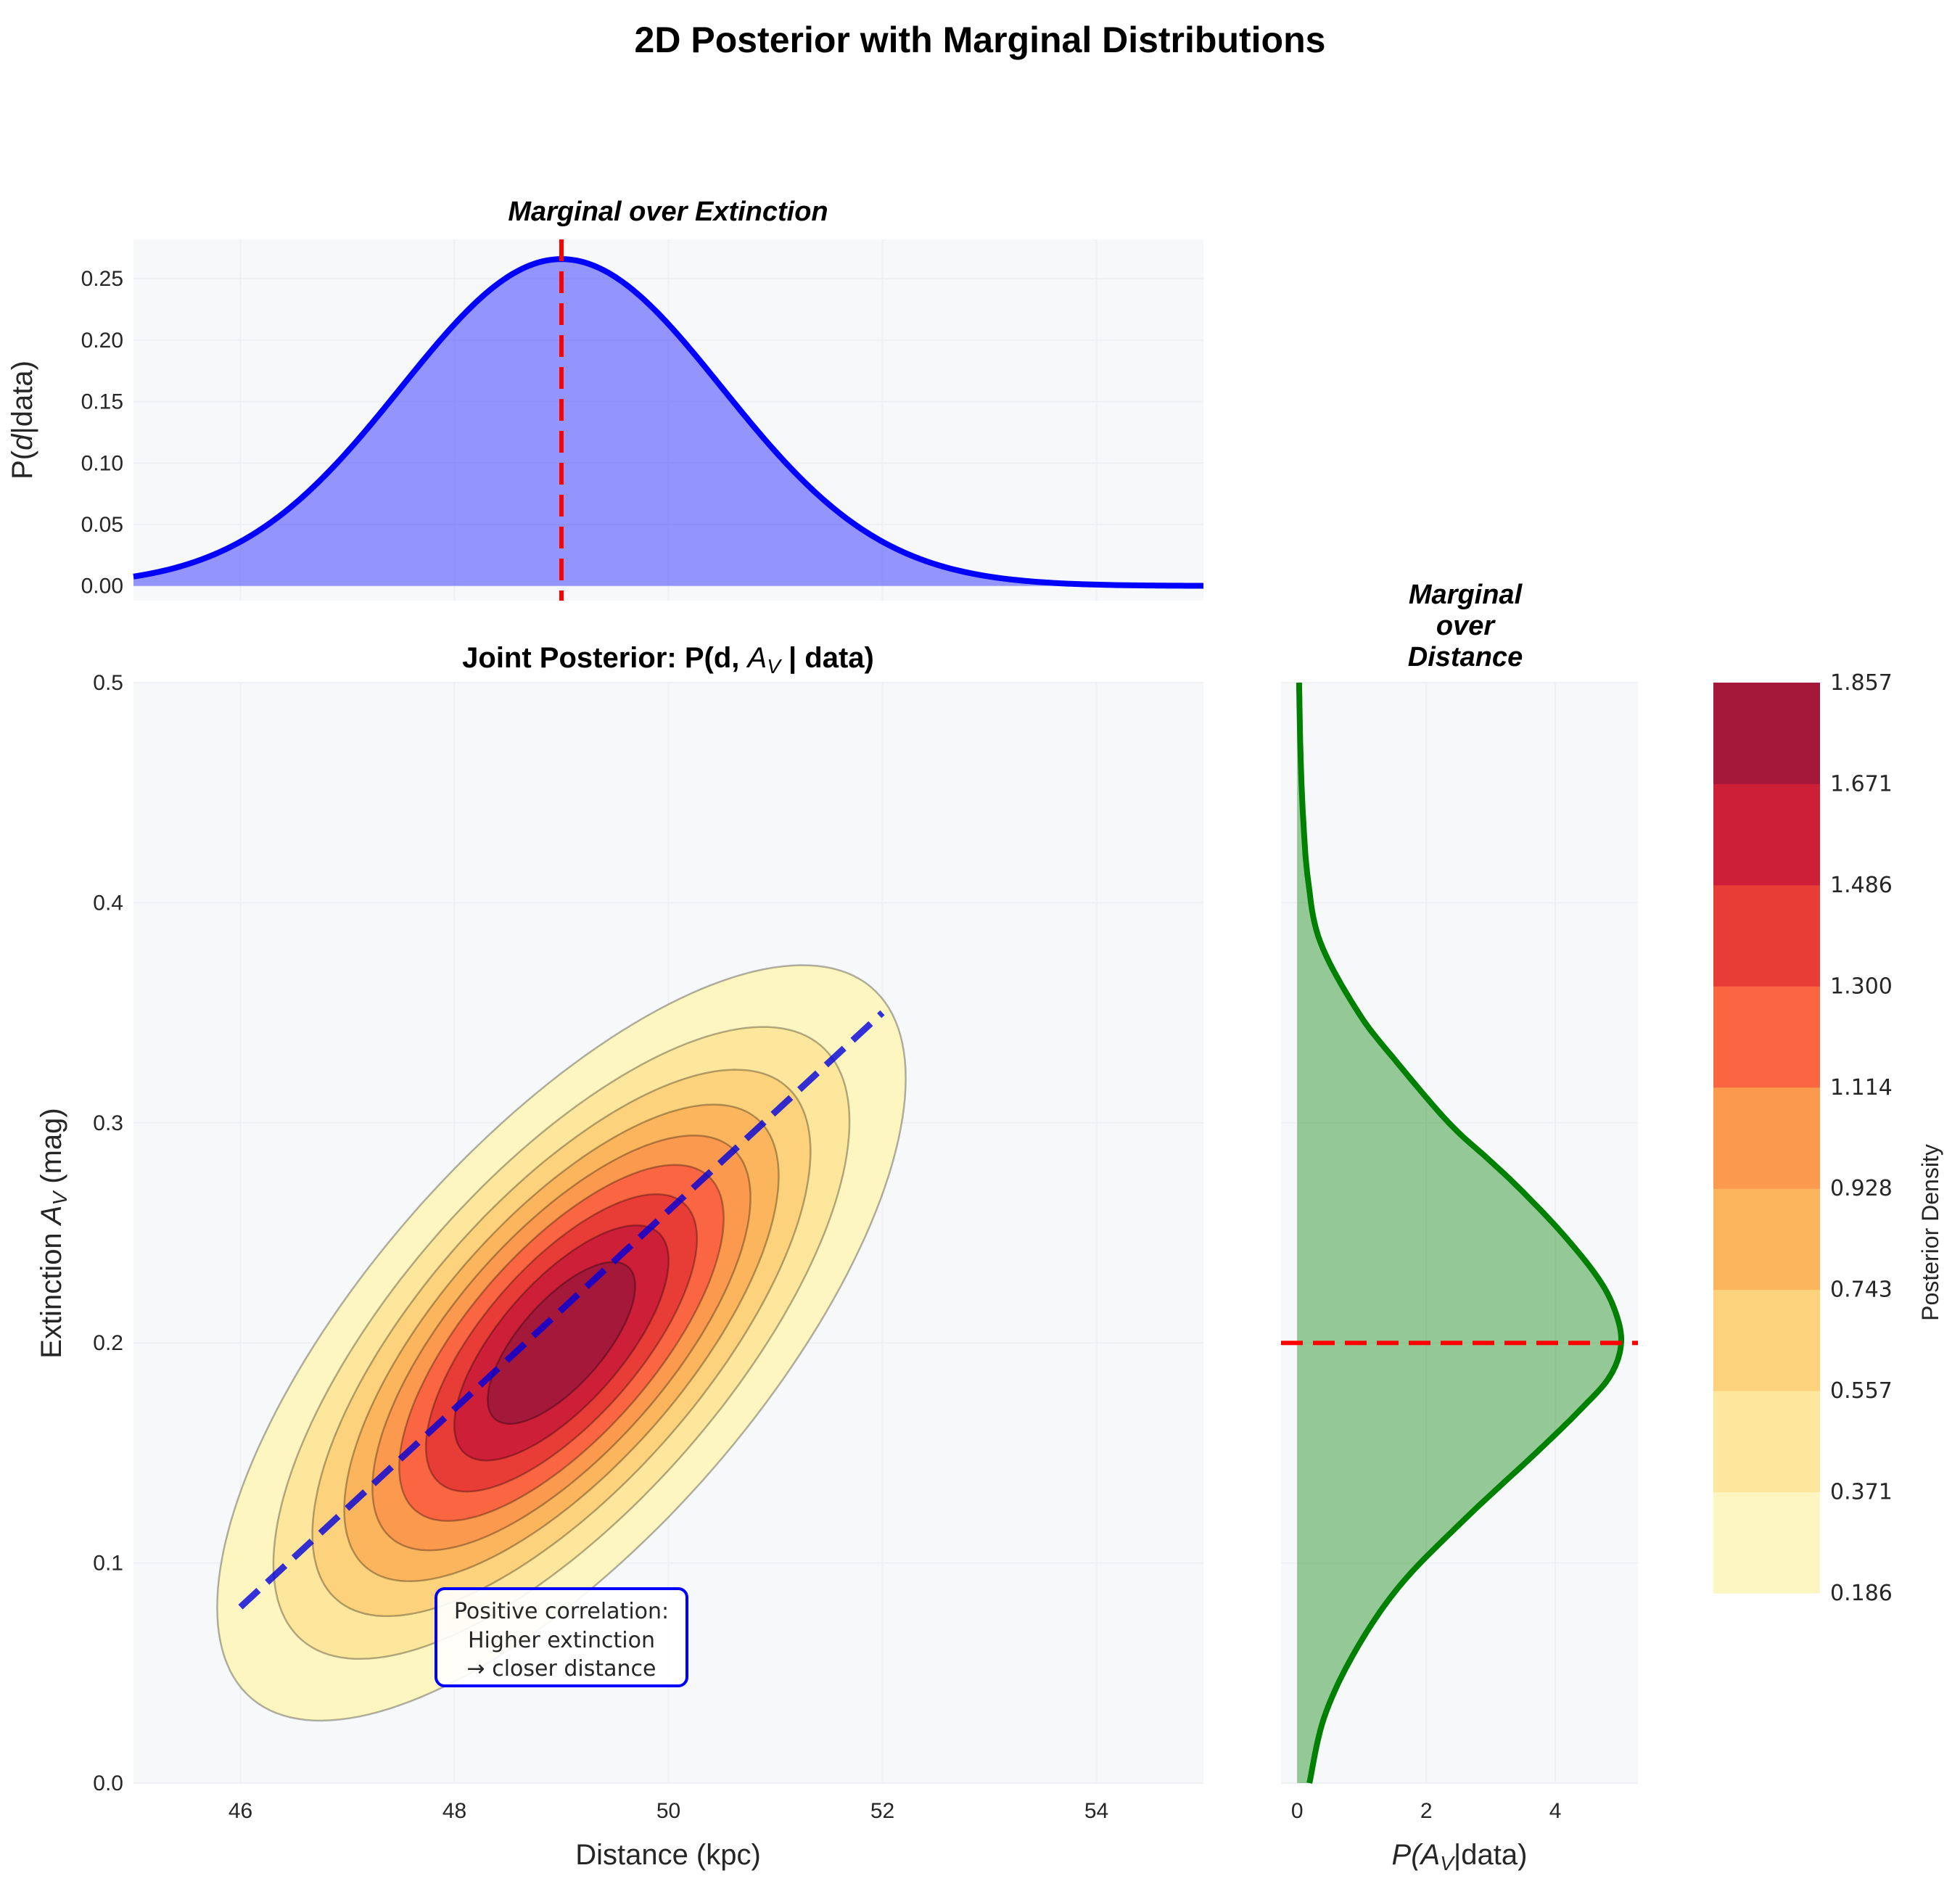 The height and width of the screenshot is (1889, 1960). Describe the element at coordinates (1466, 595) in the screenshot. I see `right-panel-title-line-1: Marginal` at that location.